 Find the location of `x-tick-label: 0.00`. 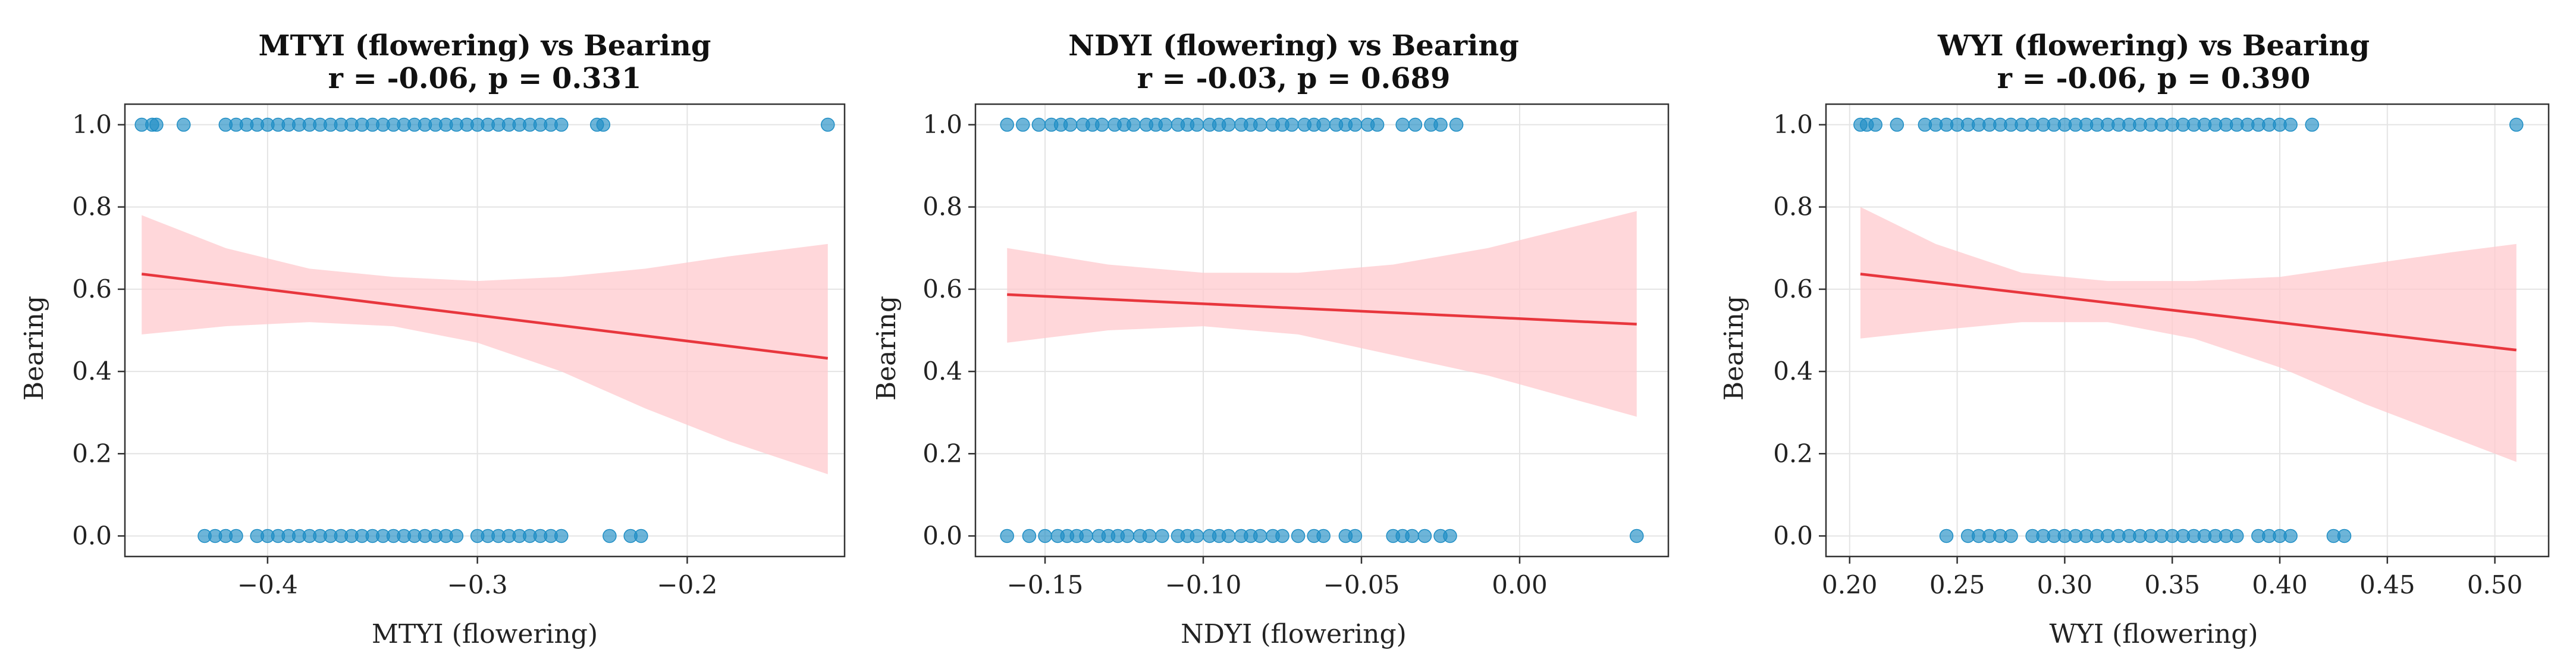

x-tick-label: 0.00 is located at coordinates (1520, 584).